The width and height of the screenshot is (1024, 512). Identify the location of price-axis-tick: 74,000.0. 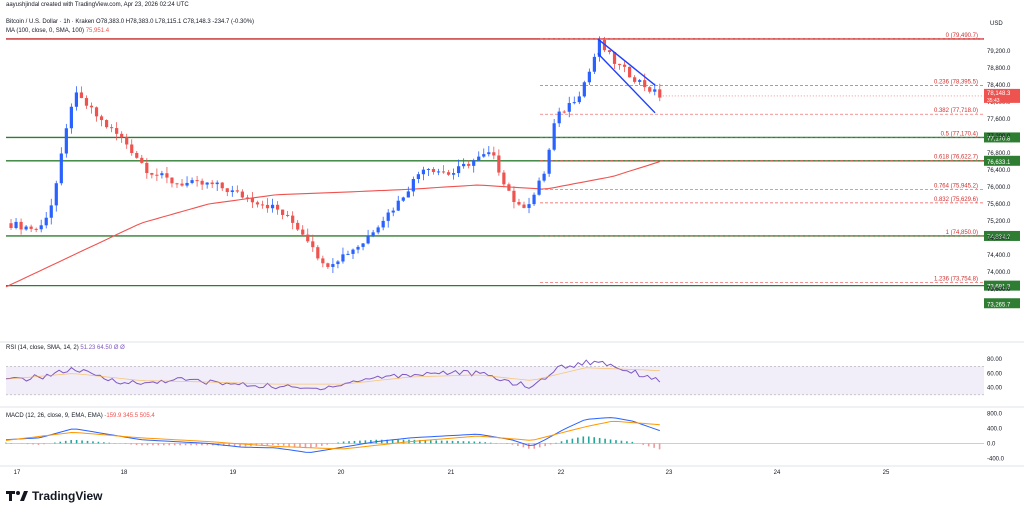
(999, 273).